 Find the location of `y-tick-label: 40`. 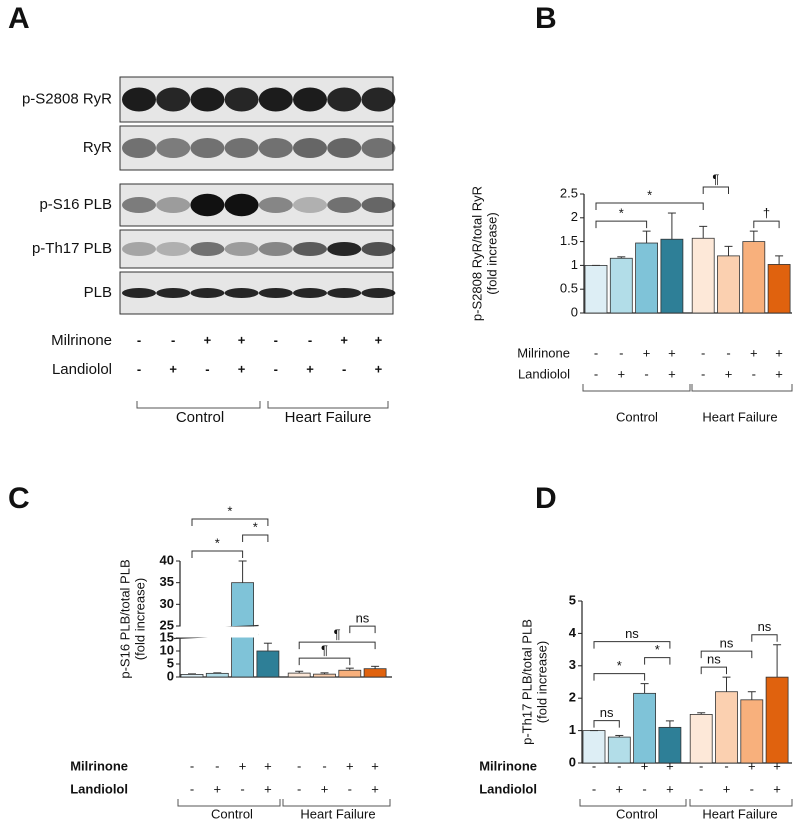

y-tick-label: 40 is located at coordinates (167, 559).